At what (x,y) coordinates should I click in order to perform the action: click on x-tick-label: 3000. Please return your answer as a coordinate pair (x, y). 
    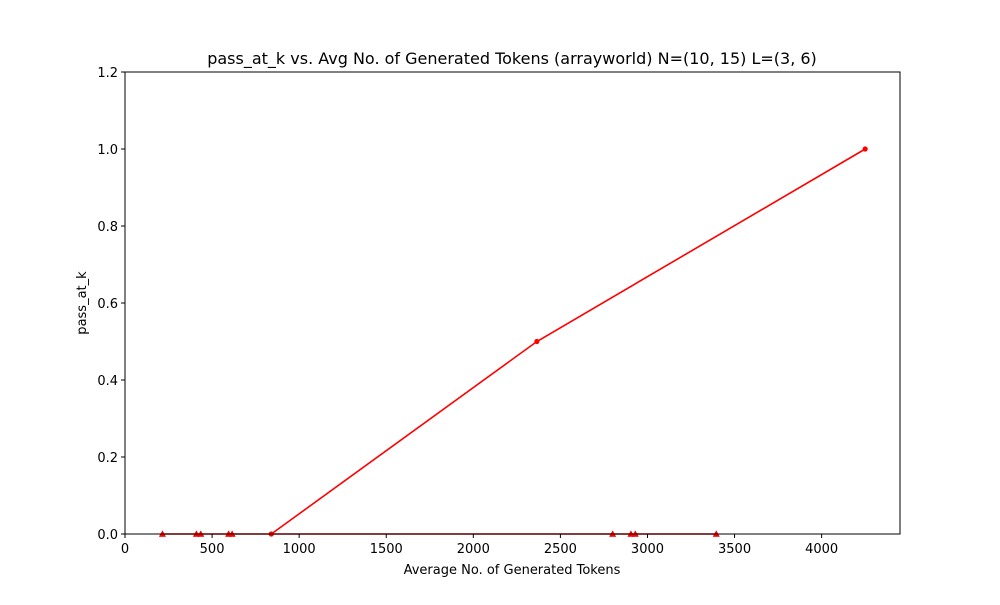
    Looking at the image, I should click on (647, 549).